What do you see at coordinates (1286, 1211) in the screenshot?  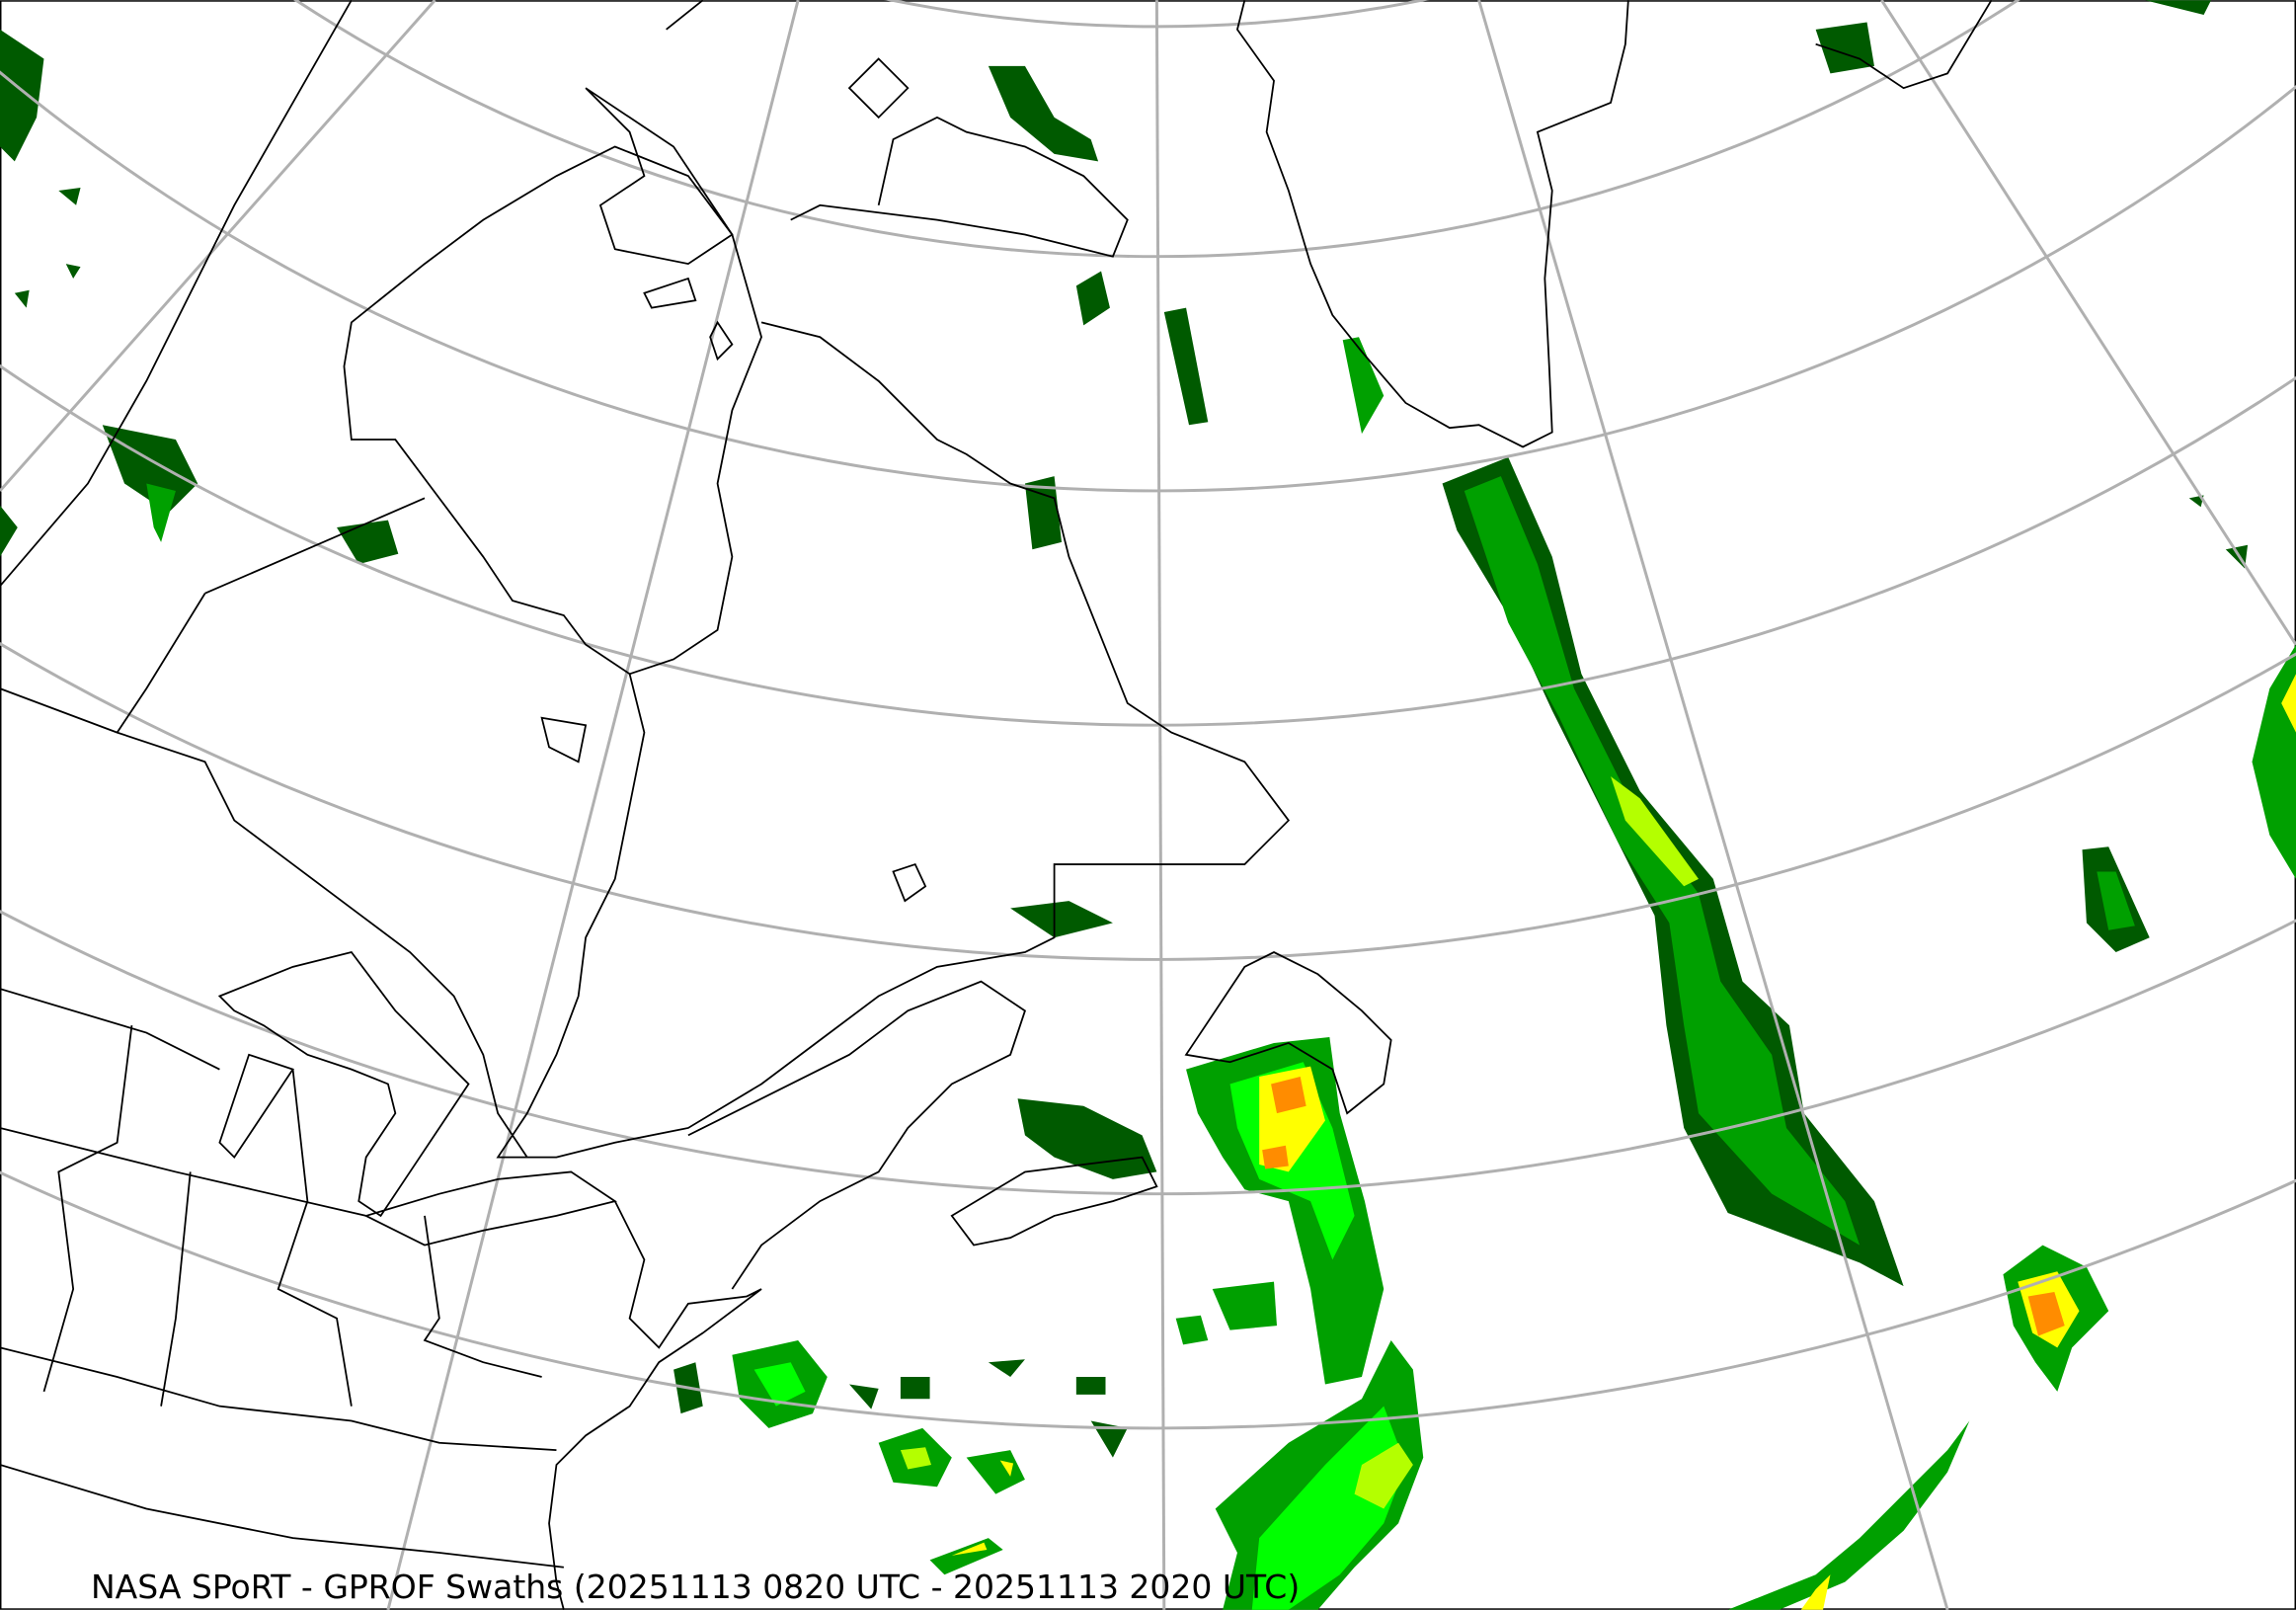 I see `precip-blob-newfoundland` at bounding box center [1286, 1211].